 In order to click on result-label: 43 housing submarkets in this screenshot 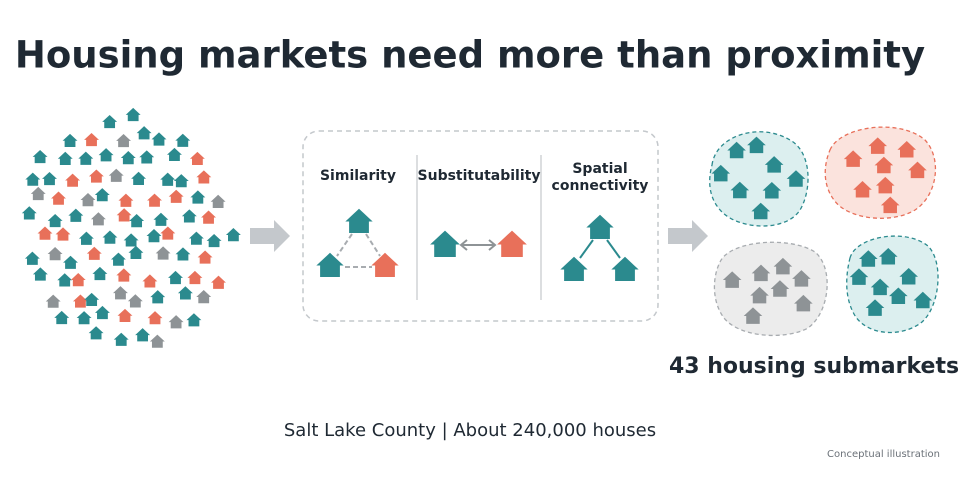, I will do `click(814, 366)`.